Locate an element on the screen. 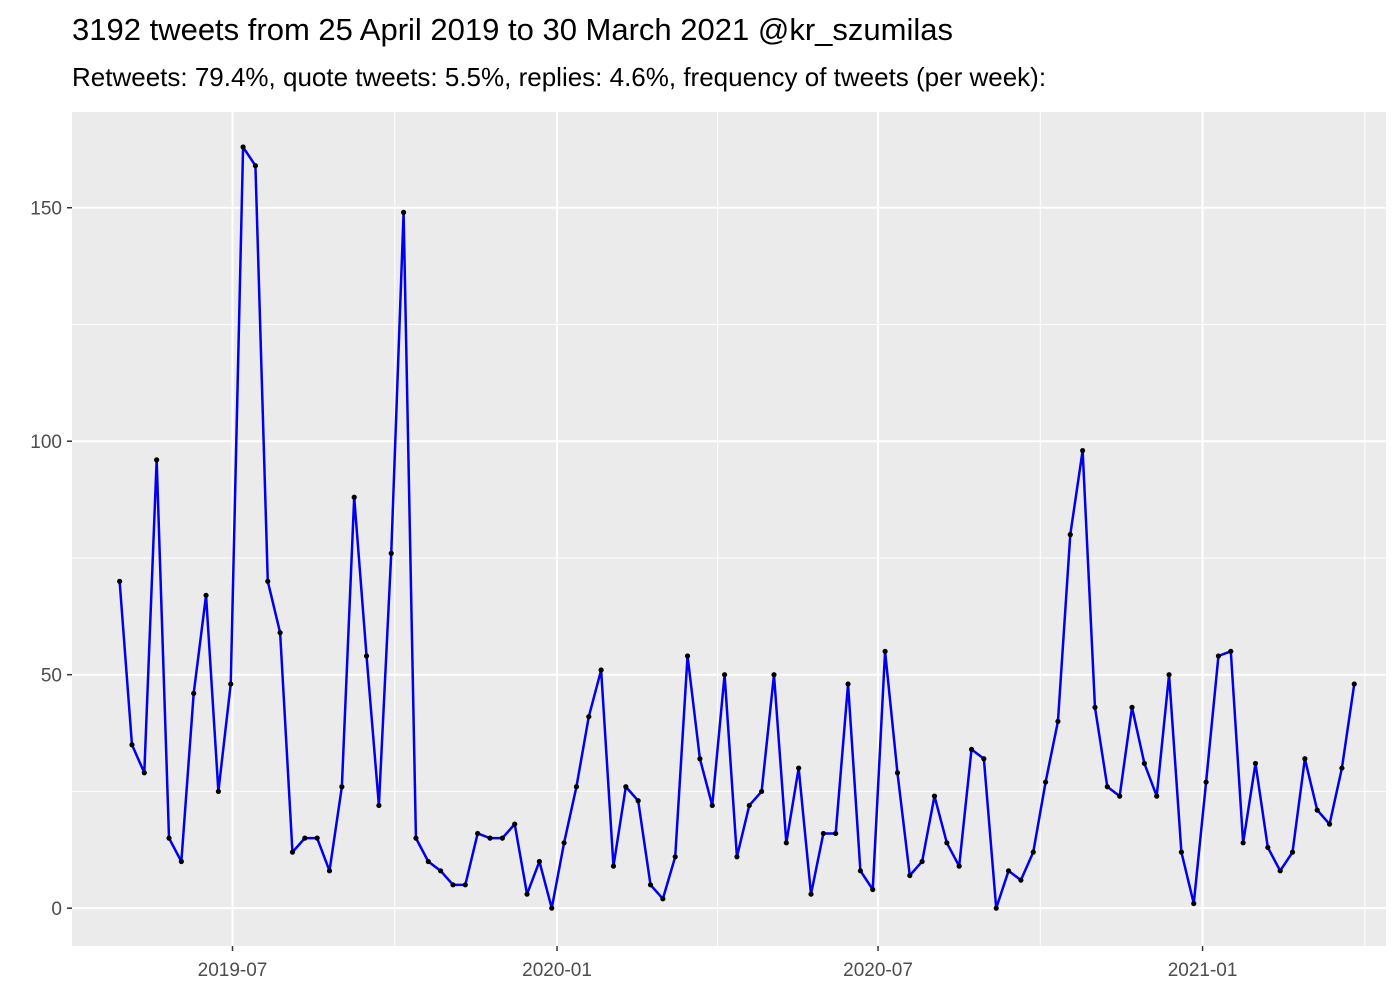 This screenshot has width=1400, height=1000. y-tick-label: 100 is located at coordinates (46, 442).